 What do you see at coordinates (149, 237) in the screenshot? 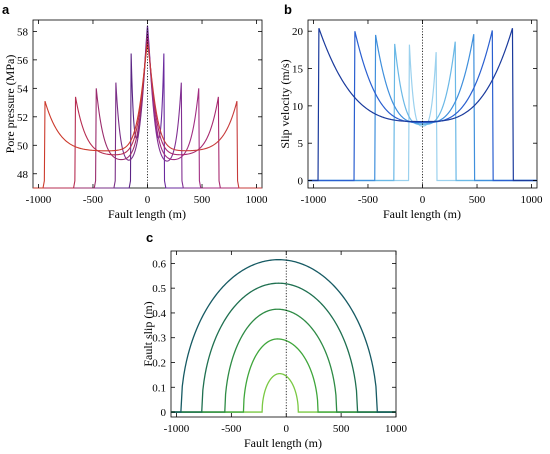
I see `panel-c-letter: c` at bounding box center [149, 237].